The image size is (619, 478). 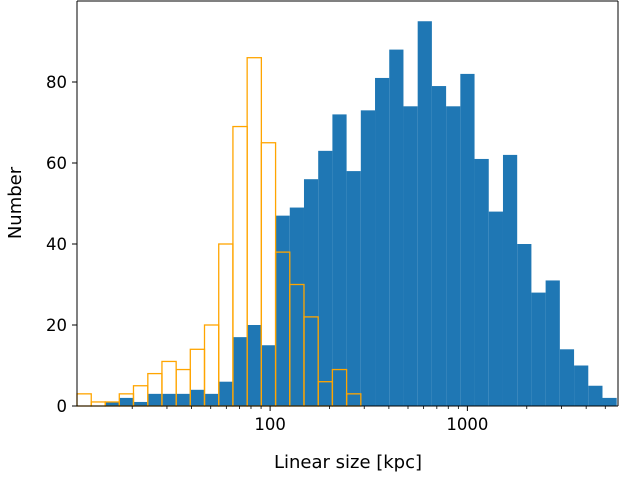 I want to click on y-tick-label: 60, so click(x=56, y=163).